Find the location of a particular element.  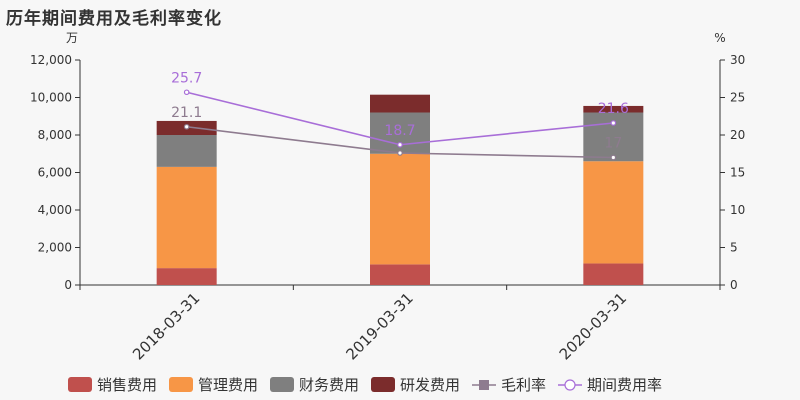

right-tick-label: 20 is located at coordinates (737, 135).